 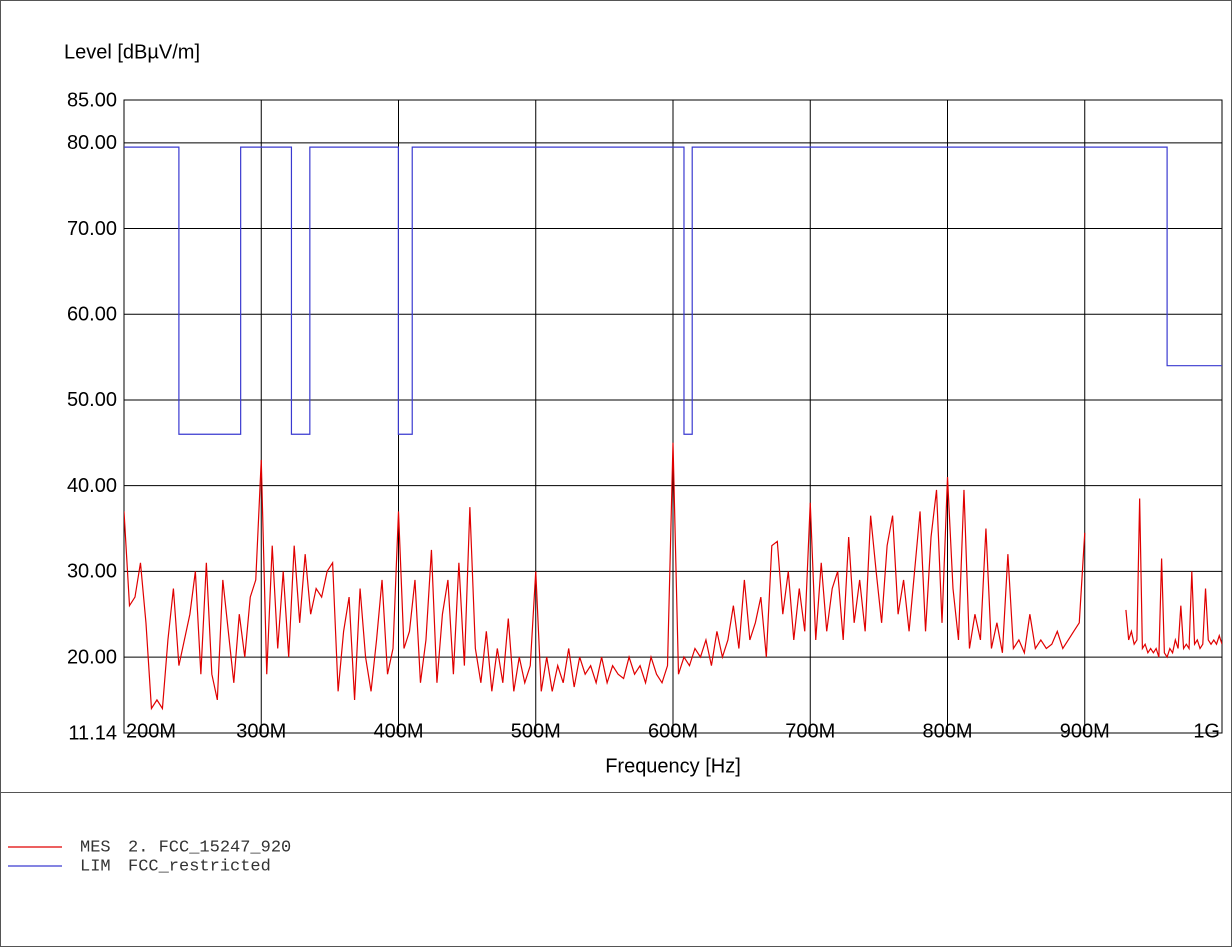 What do you see at coordinates (132, 52) in the screenshot?
I see `y-axis-label: Level [dBµV/m]` at bounding box center [132, 52].